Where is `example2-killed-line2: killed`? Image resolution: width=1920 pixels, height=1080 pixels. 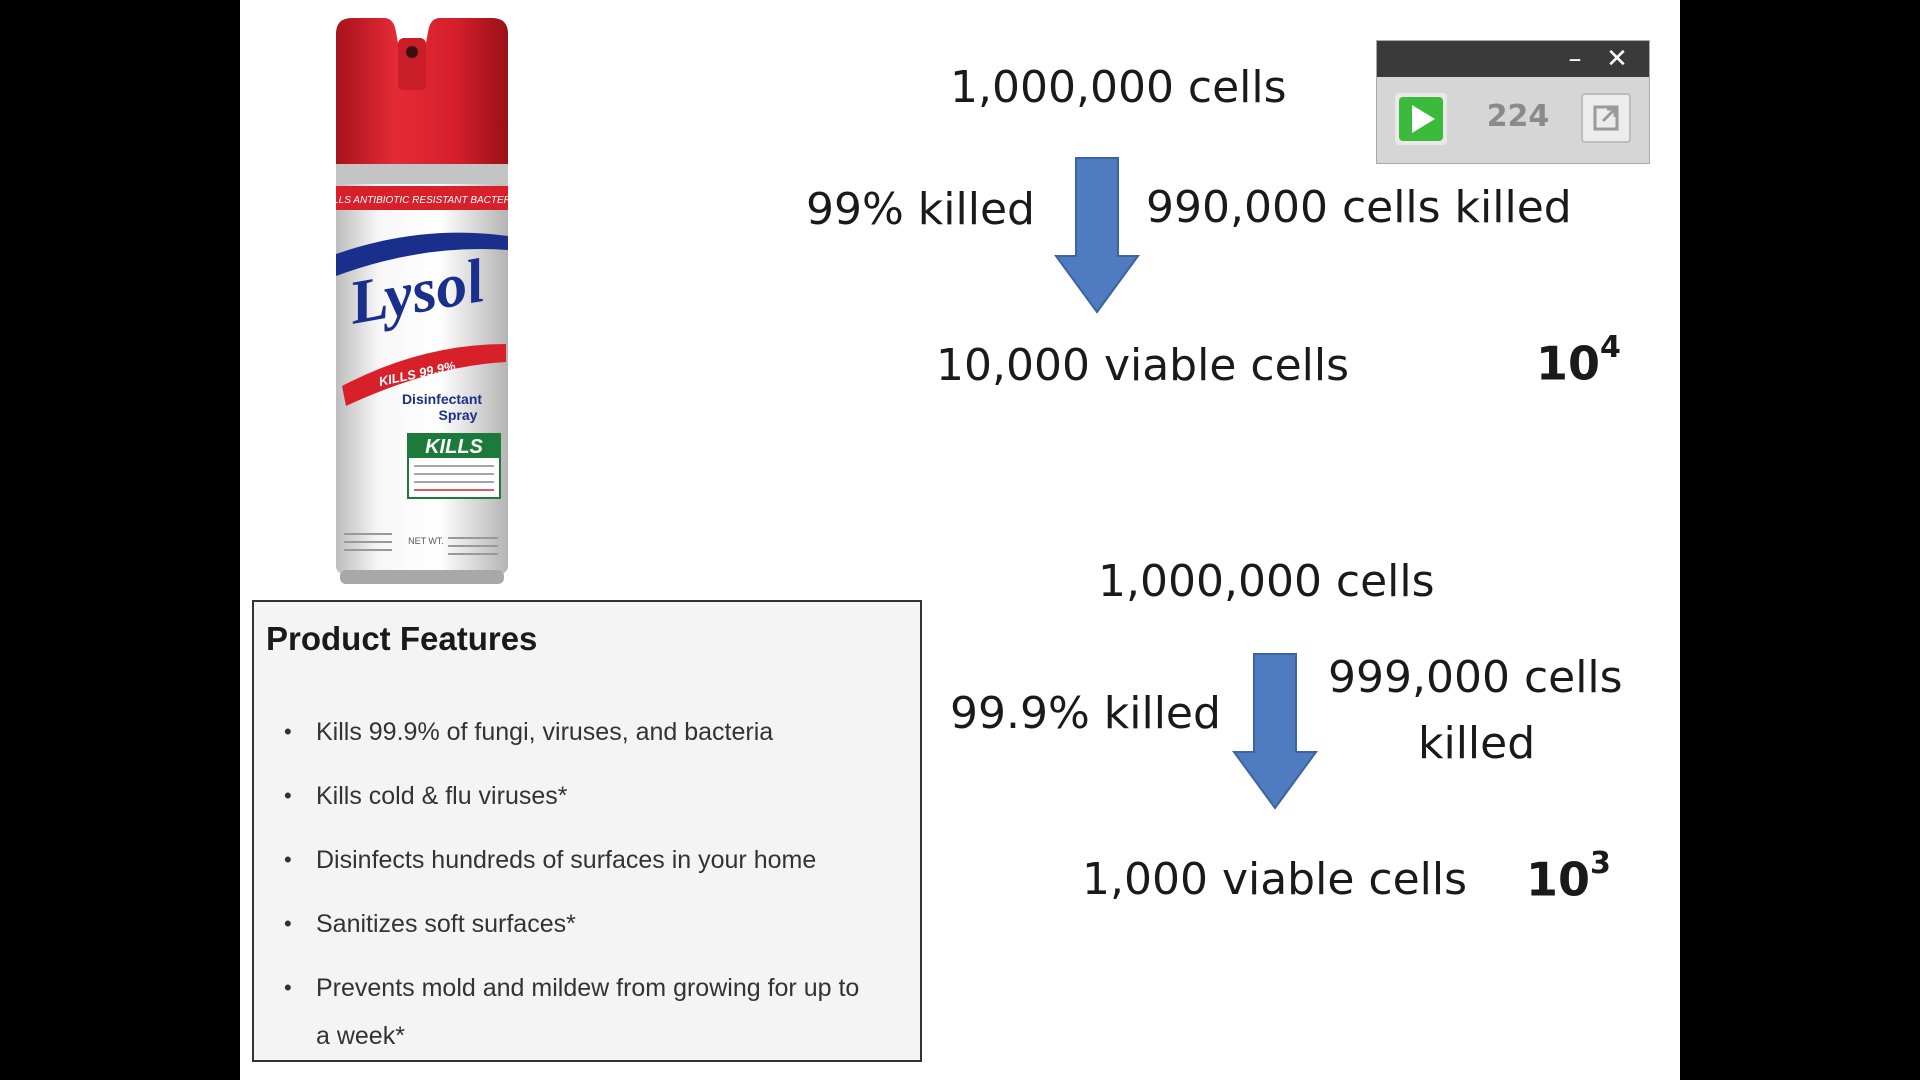
example2-killed-line2: killed is located at coordinates (1477, 743).